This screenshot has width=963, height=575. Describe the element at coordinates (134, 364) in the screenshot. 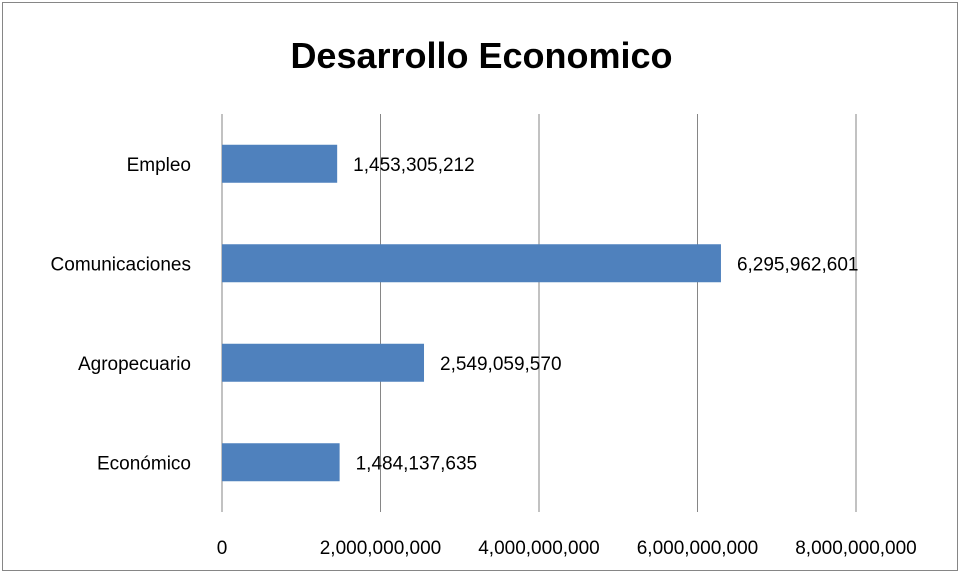

I see `category-label: Agropecuario` at that location.